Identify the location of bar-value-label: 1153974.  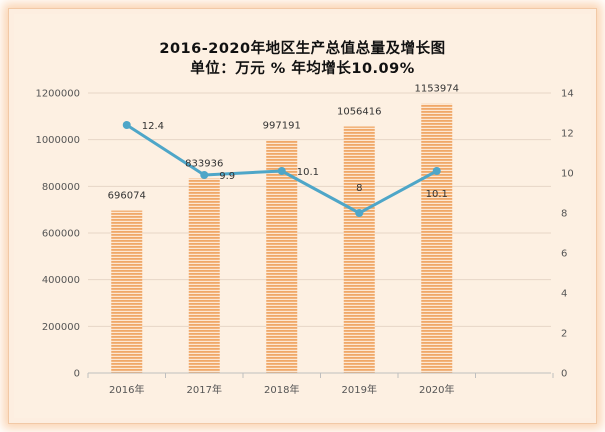
(436, 89).